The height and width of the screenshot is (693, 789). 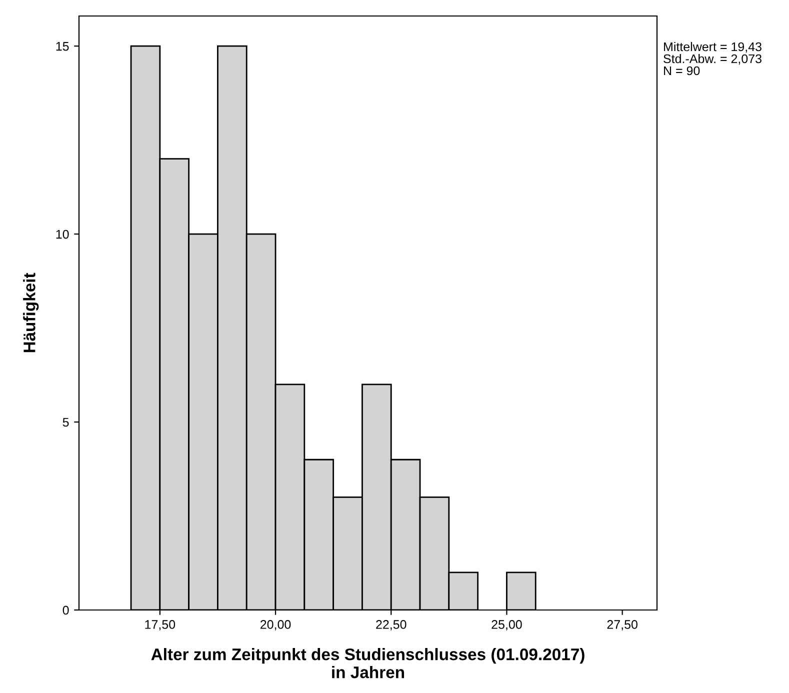 I want to click on text: N = 90, so click(x=682, y=71).